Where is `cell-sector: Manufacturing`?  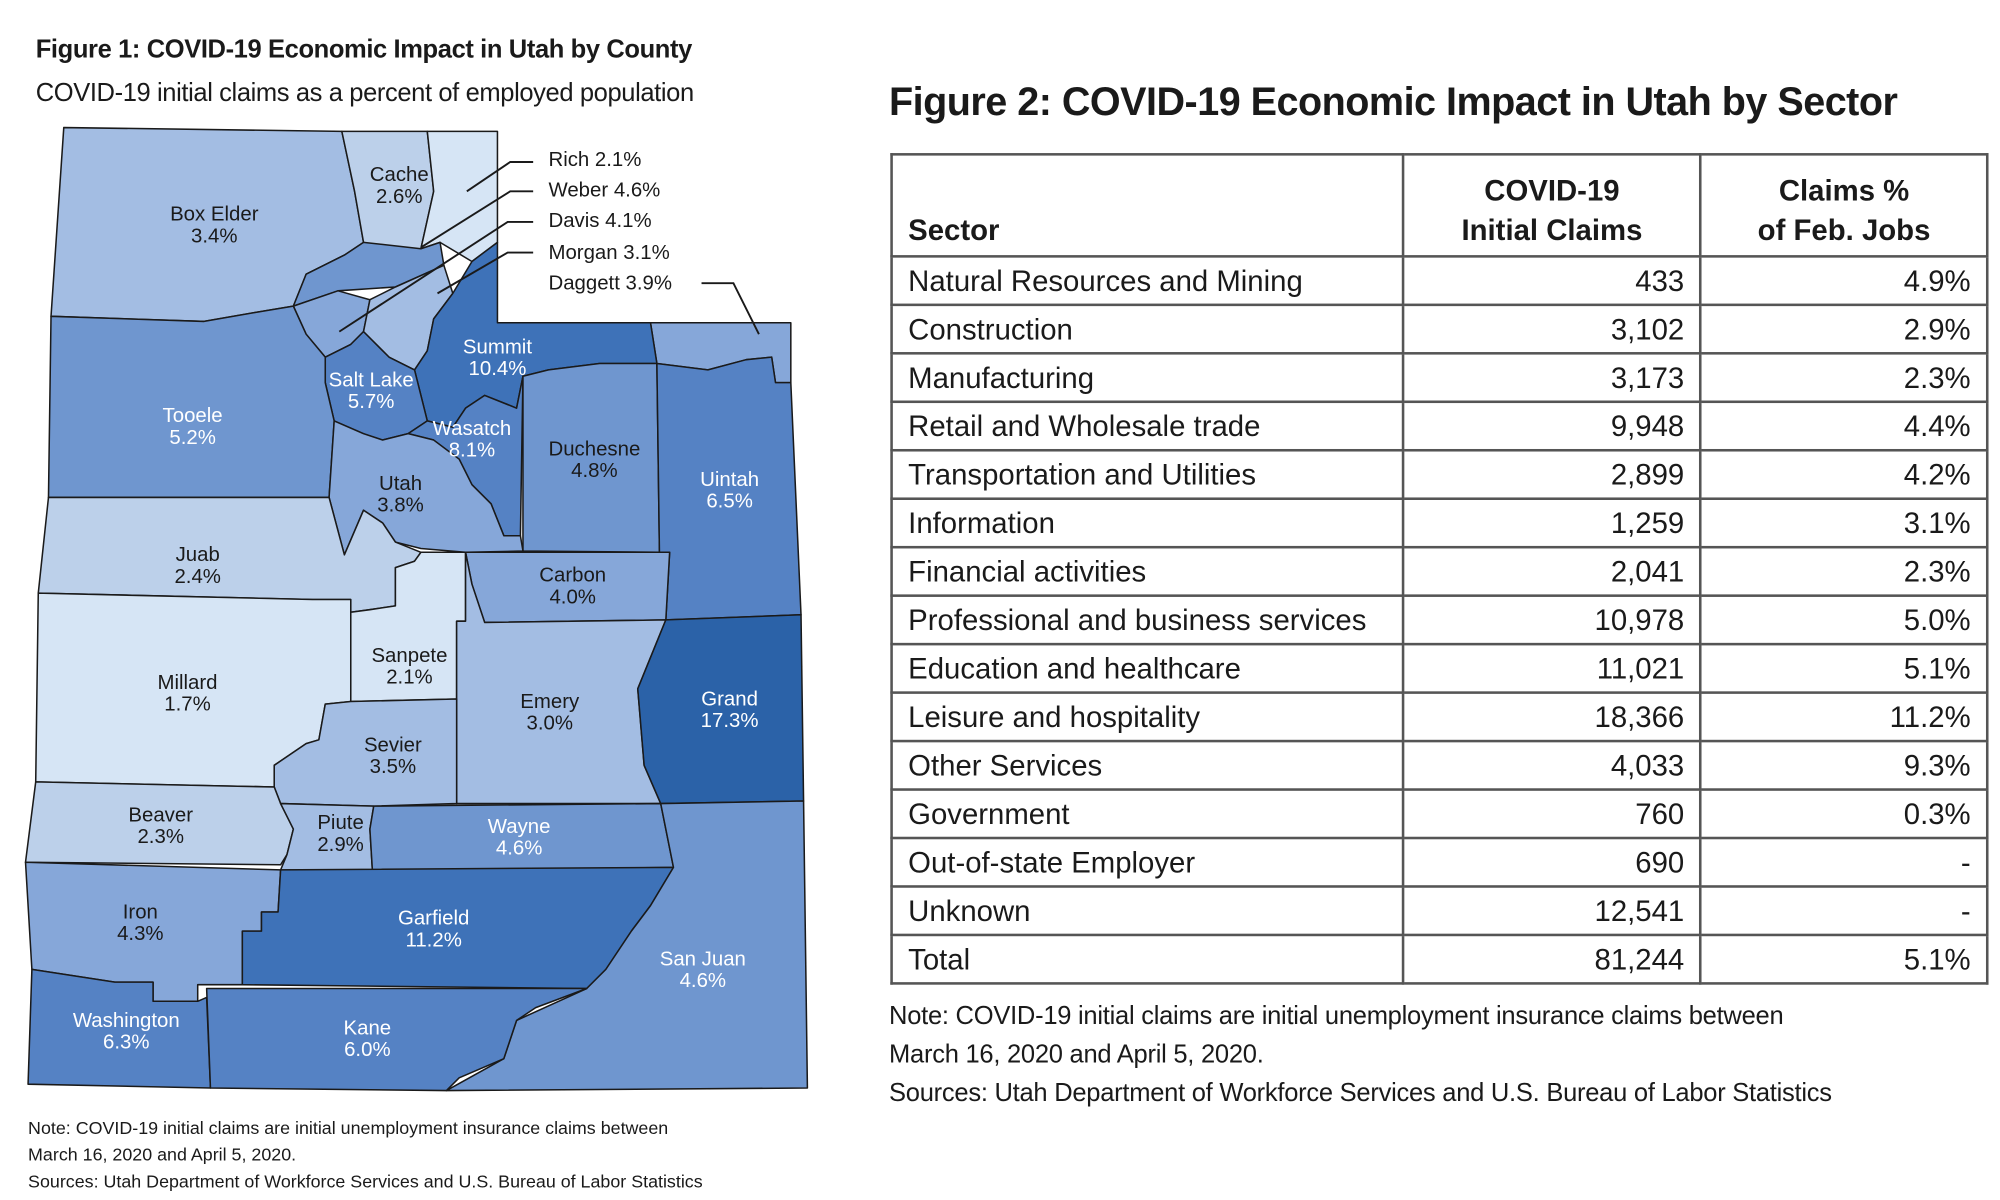 cell-sector: Manufacturing is located at coordinates (1147, 378).